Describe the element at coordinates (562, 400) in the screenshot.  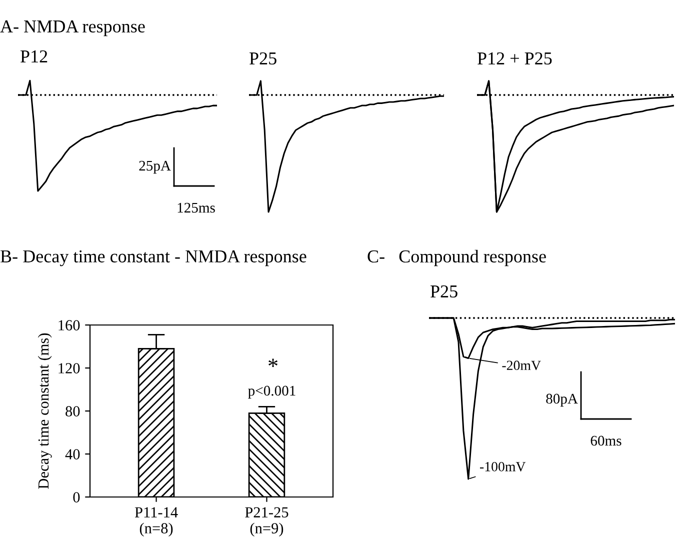
I see `annotation: 80pA` at that location.